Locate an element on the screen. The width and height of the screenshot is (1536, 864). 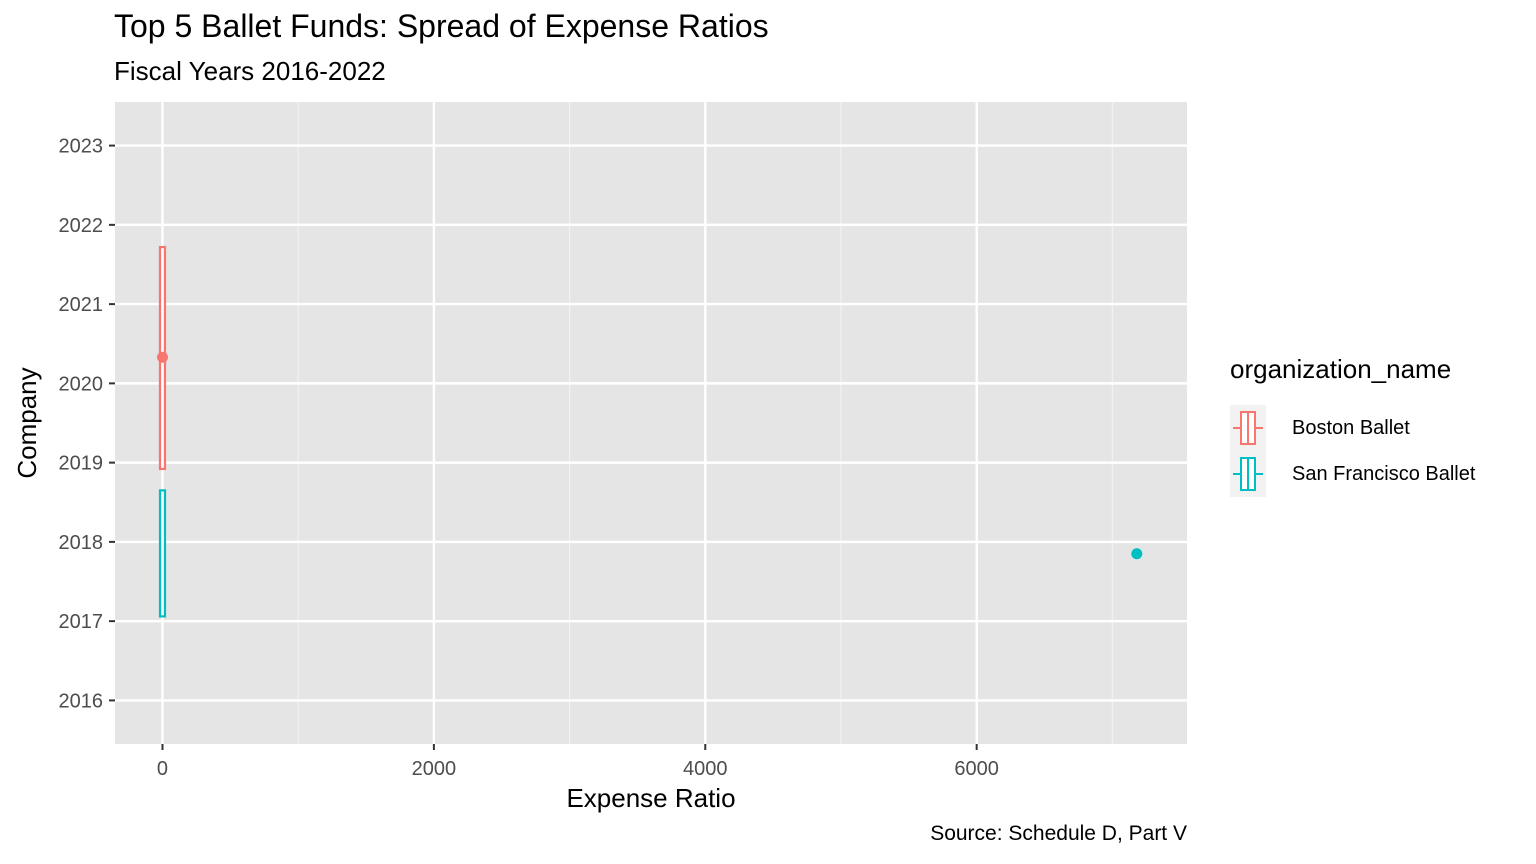
legend-item: San Francisco Ballet is located at coordinates (1352, 474).